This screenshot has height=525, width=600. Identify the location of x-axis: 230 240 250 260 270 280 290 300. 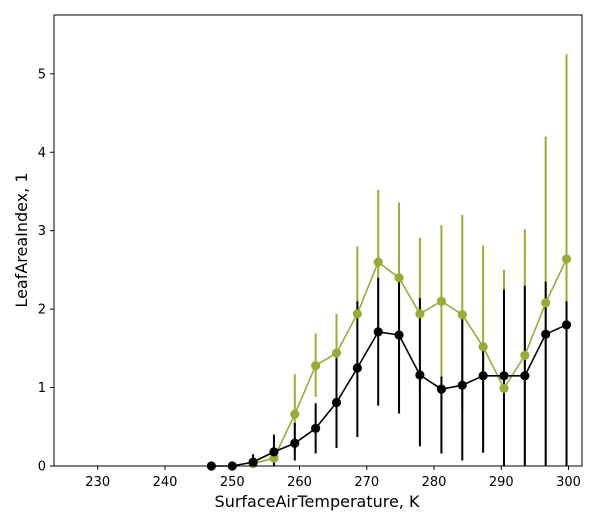
(333, 478).